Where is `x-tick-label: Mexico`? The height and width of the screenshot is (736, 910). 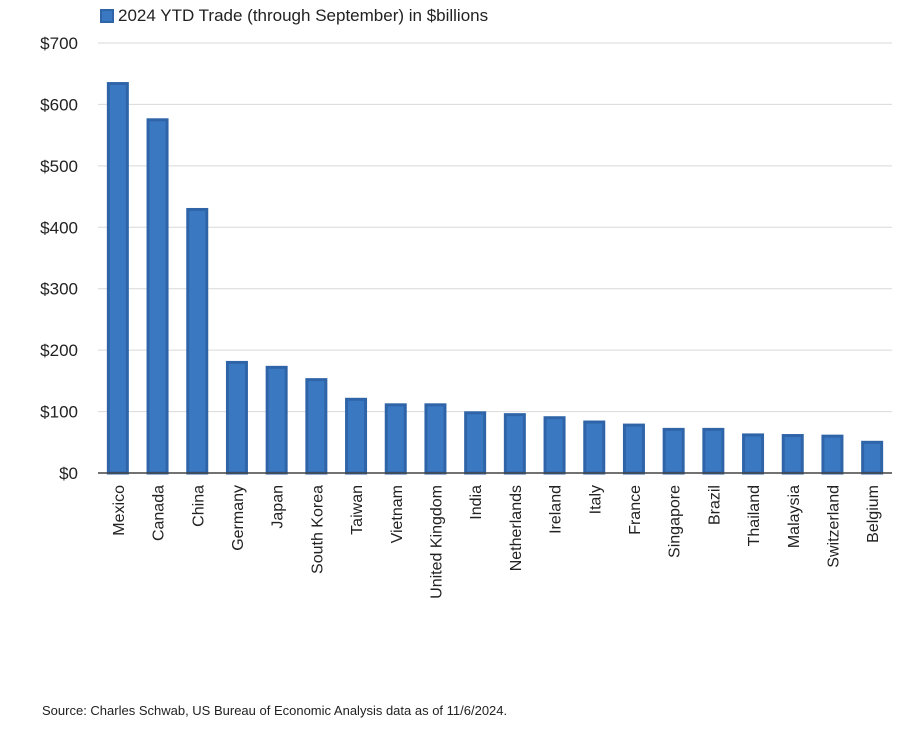
x-tick-label: Mexico is located at coordinates (119, 510).